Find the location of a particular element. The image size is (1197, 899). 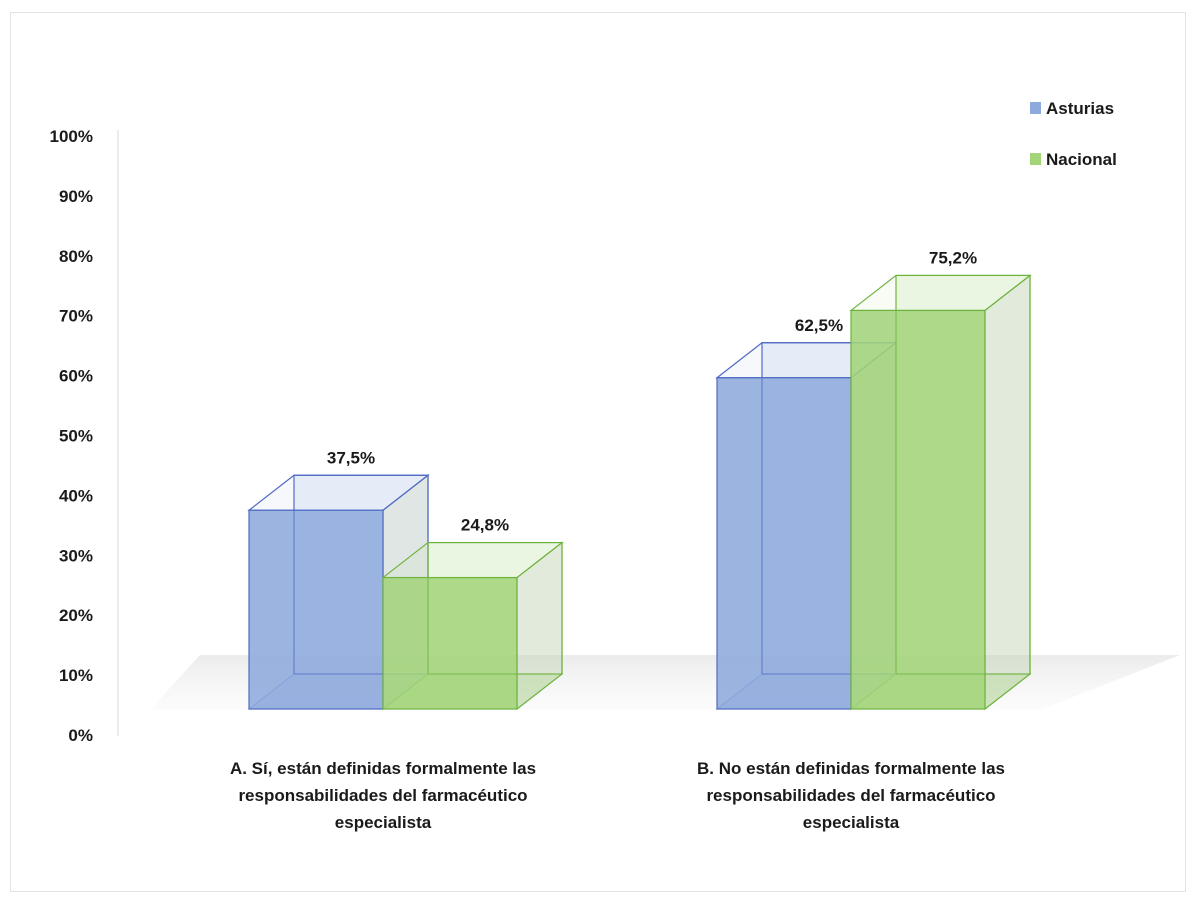

y-tick-label: 10% is located at coordinates (76, 675).